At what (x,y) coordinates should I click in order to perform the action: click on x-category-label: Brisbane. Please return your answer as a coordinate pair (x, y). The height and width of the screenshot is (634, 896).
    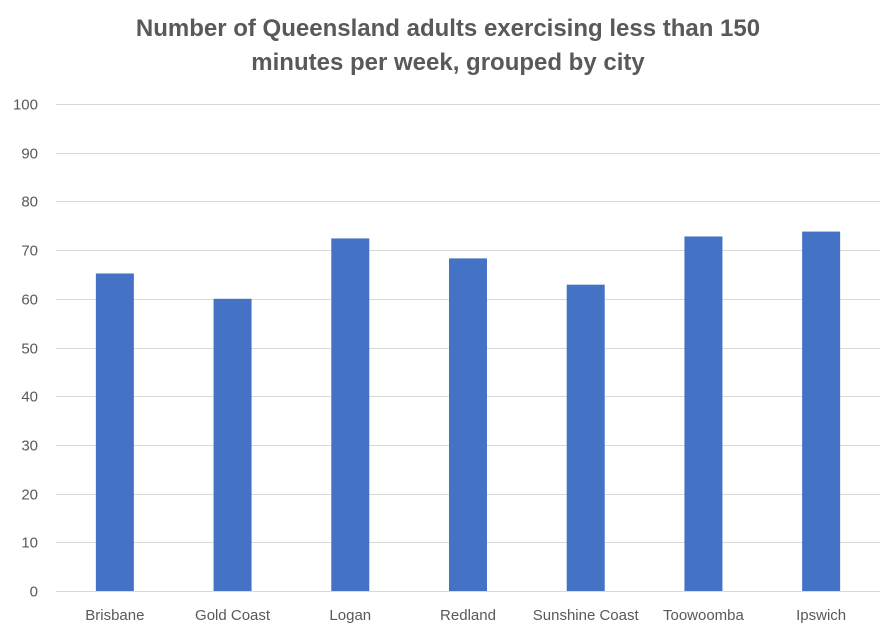
    Looking at the image, I should click on (114, 615).